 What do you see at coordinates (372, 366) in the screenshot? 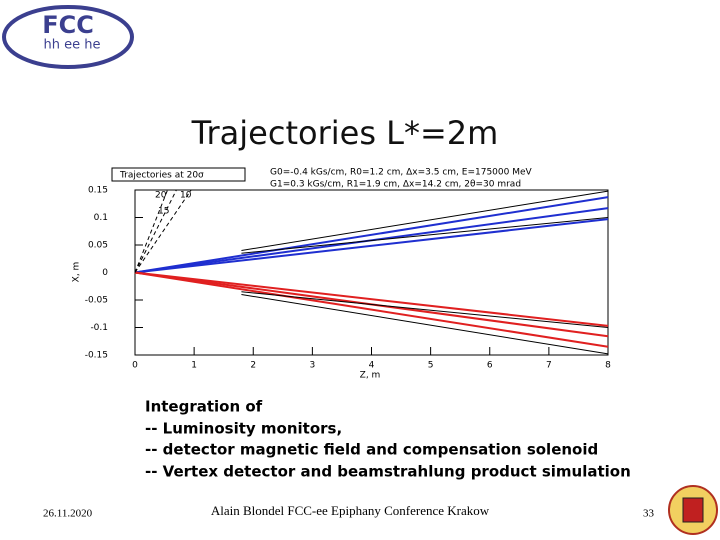
I see `x-tick-label: 4` at bounding box center [372, 366].